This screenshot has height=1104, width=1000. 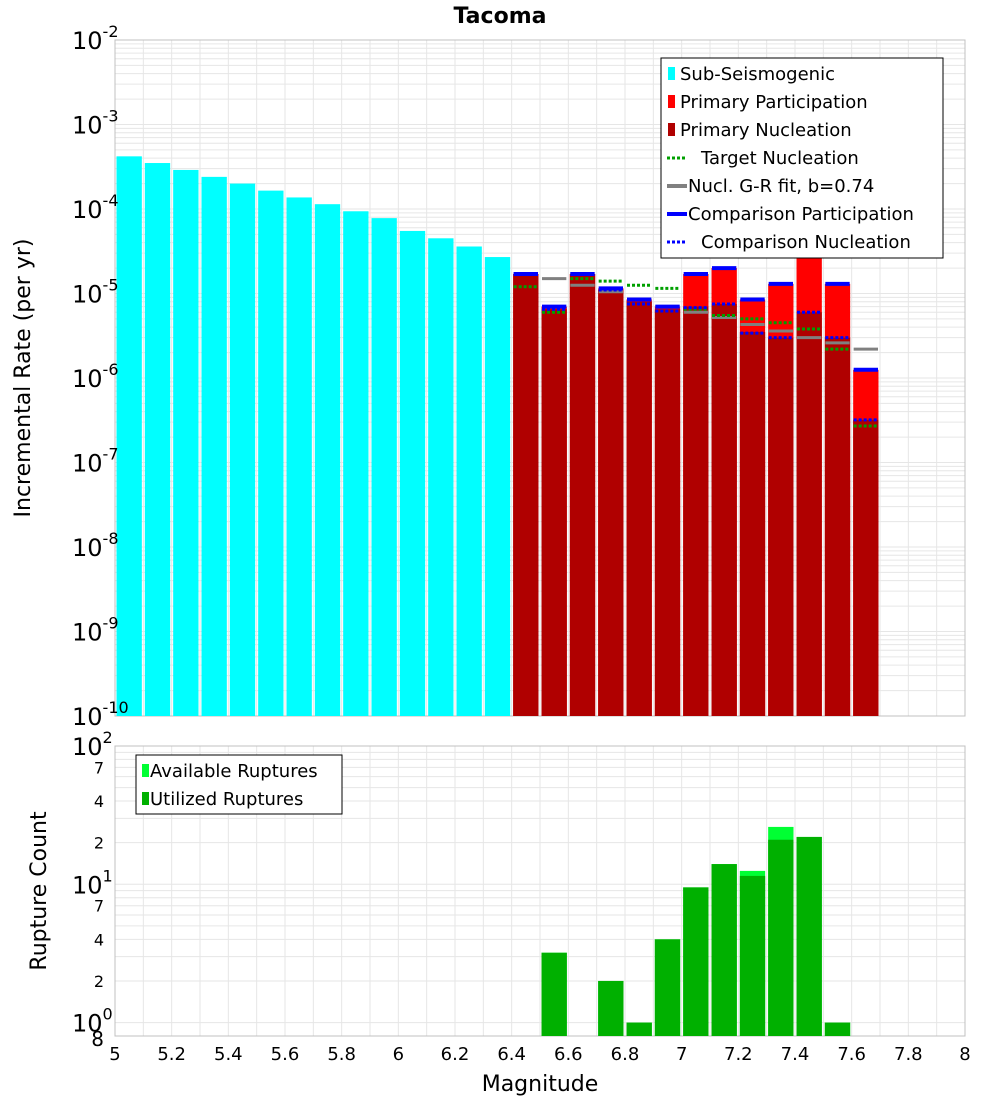 I want to click on bottom-legend: Available Ruptures Utilized Ruptures, so click(x=239, y=784).